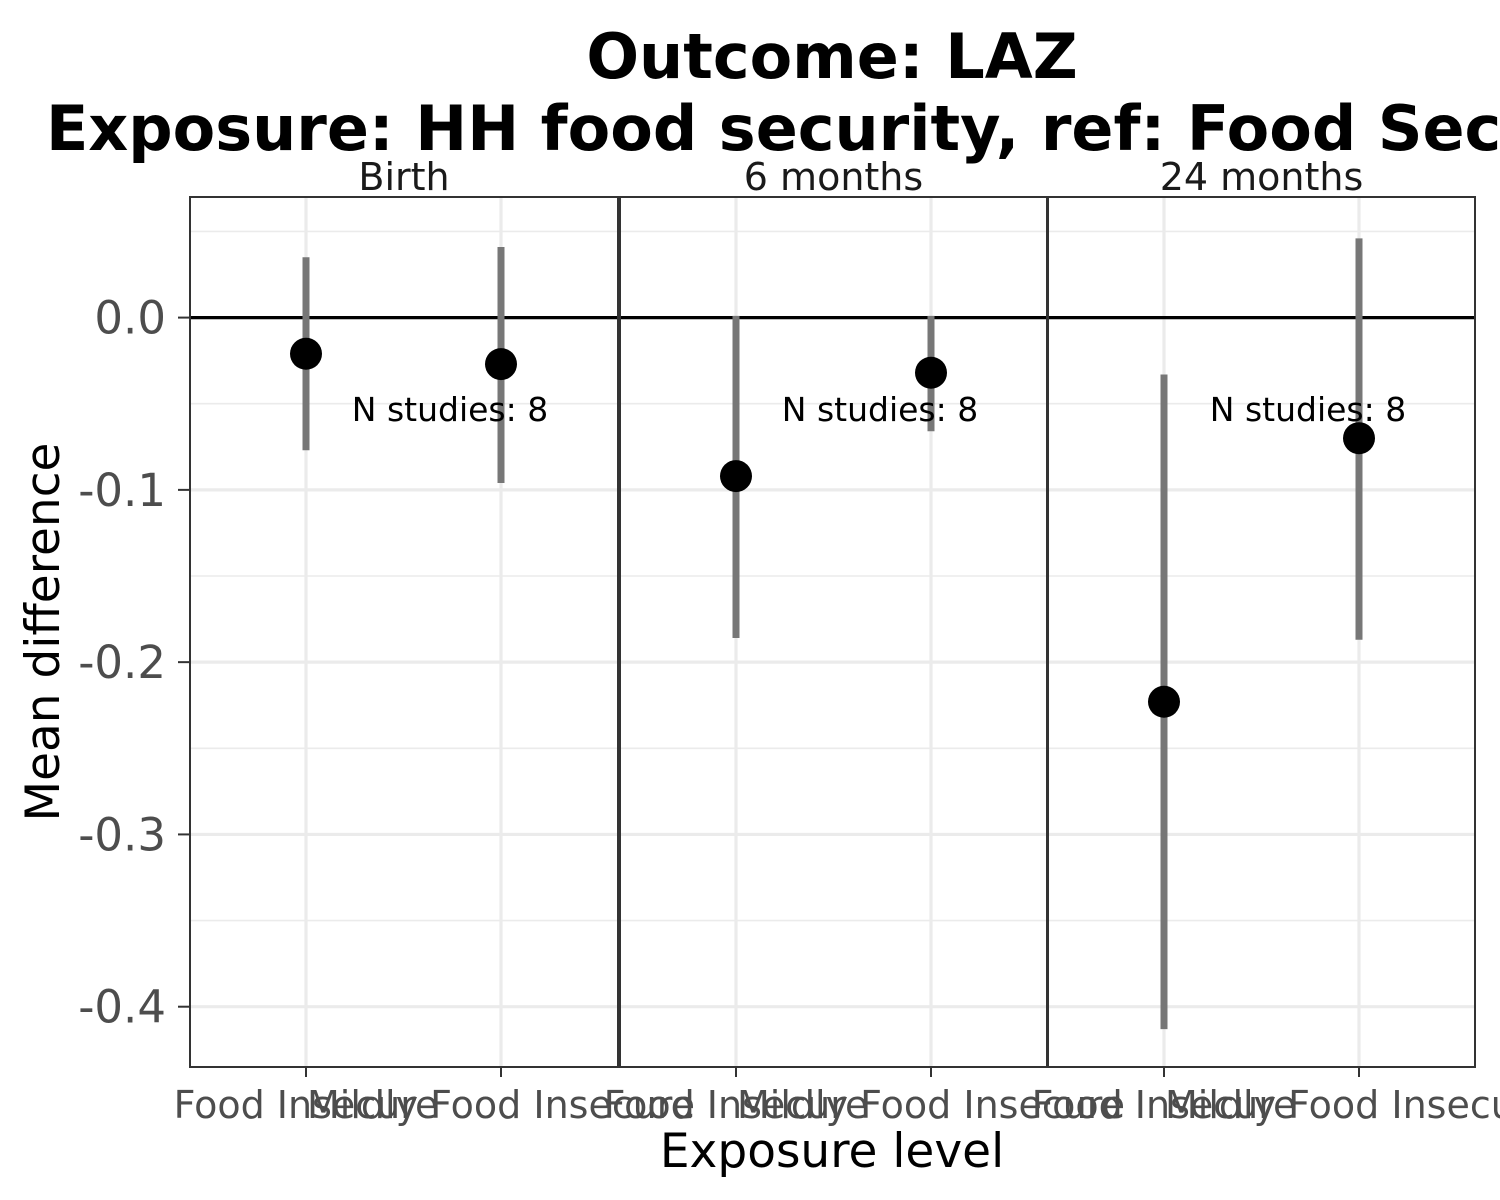 The width and height of the screenshot is (1500, 1200). I want to click on y-axis: 0.0 -0.1 -0.2 -0.3 -0.4, so click(134, 663).